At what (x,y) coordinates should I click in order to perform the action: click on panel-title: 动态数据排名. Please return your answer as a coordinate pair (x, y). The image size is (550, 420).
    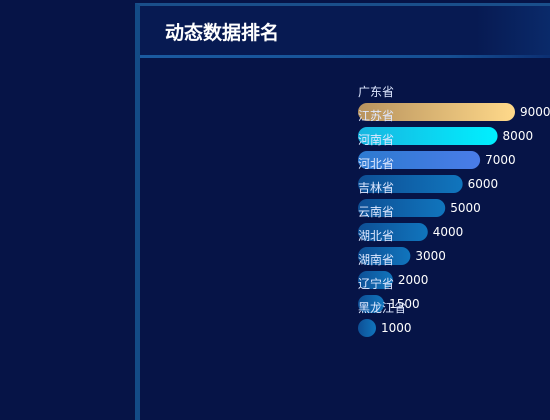
    Looking at the image, I should click on (222, 33).